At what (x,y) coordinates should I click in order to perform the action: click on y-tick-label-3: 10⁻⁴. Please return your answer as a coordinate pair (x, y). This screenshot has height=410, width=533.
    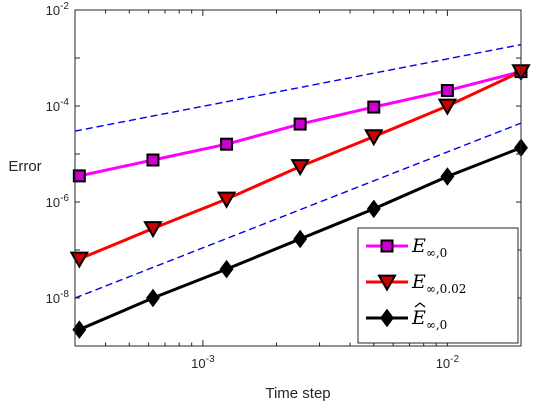
    Looking at the image, I should click on (58, 105).